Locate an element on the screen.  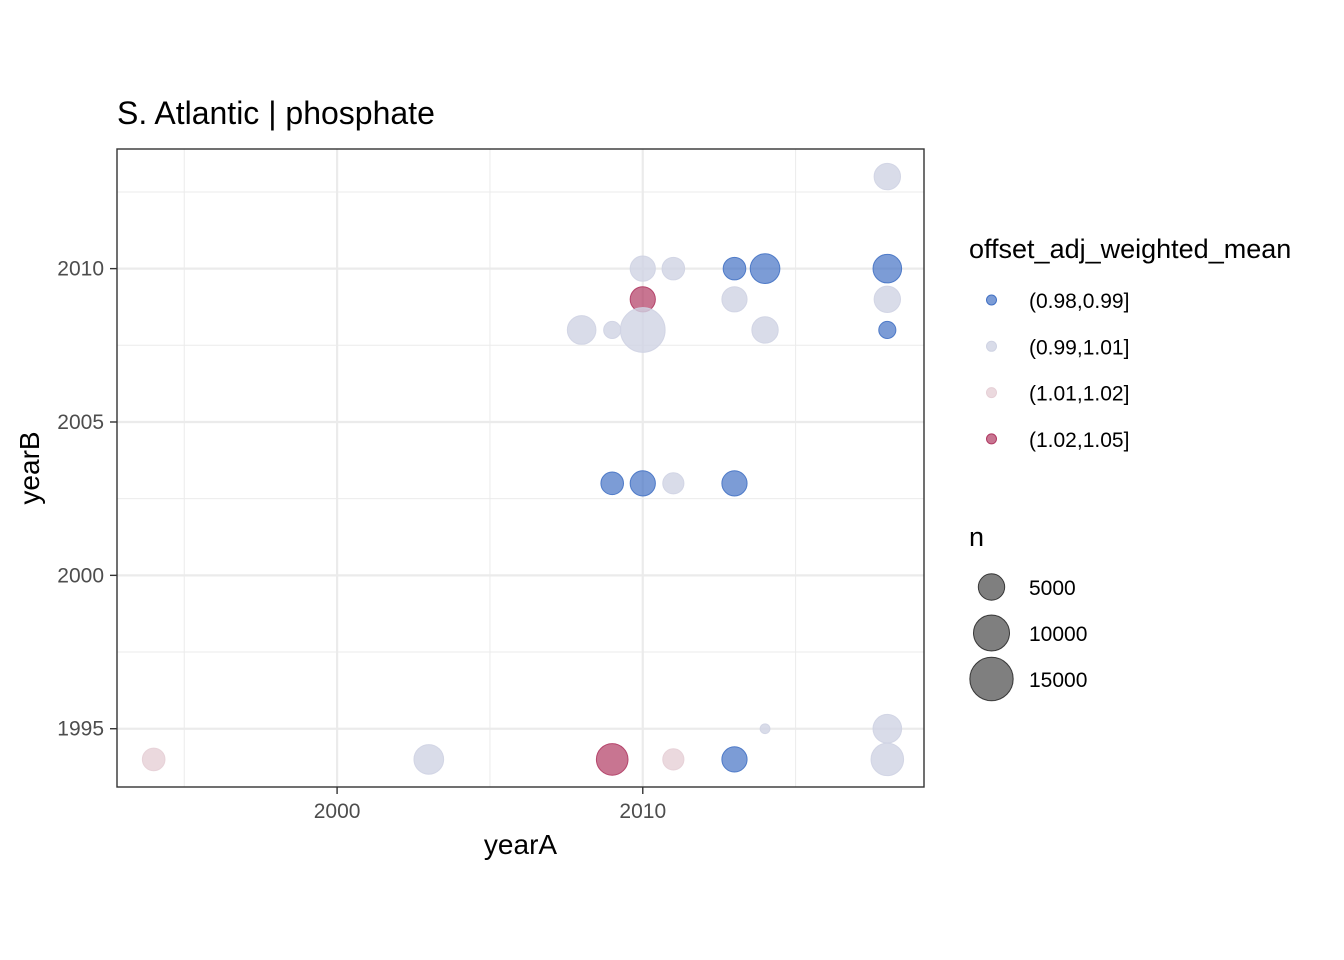
size-legend-title: n is located at coordinates (976, 537).